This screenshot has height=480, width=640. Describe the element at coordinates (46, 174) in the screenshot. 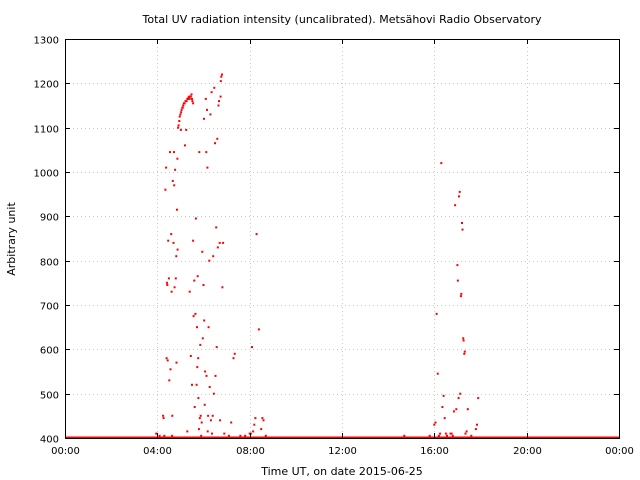

I see `y-tick-label: 1000` at that location.